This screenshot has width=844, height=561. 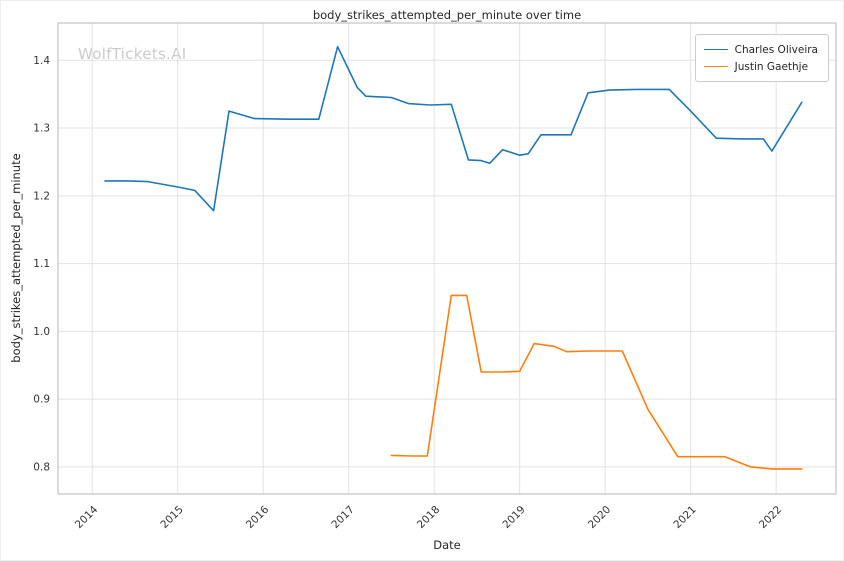 What do you see at coordinates (447, 545) in the screenshot?
I see `x-axis-label: Date` at bounding box center [447, 545].